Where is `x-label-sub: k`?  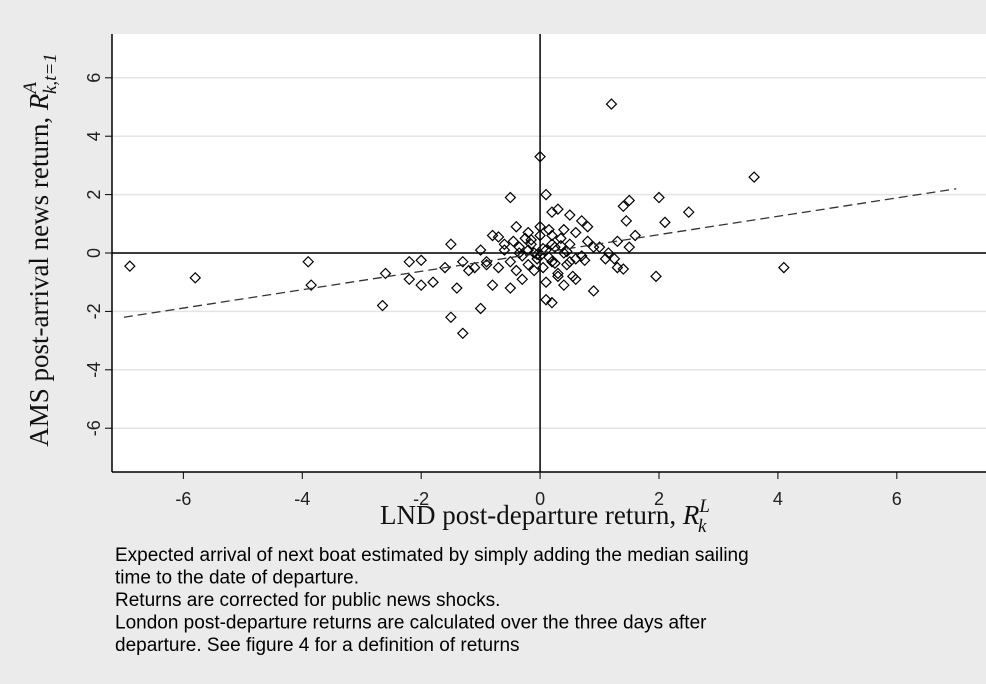 x-label-sub: k is located at coordinates (702, 526).